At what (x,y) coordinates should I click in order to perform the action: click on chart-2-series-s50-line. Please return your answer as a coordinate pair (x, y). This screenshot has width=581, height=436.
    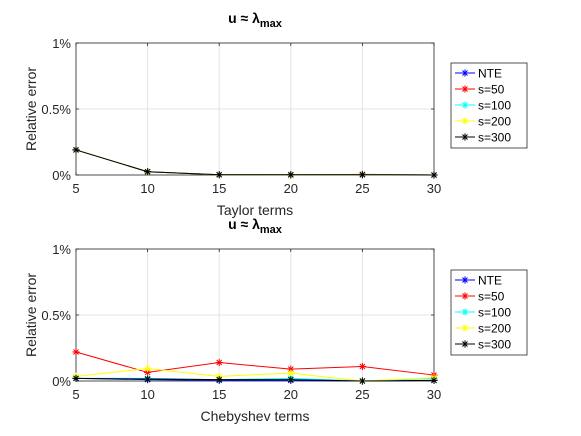
    Looking at the image, I should click on (255, 363).